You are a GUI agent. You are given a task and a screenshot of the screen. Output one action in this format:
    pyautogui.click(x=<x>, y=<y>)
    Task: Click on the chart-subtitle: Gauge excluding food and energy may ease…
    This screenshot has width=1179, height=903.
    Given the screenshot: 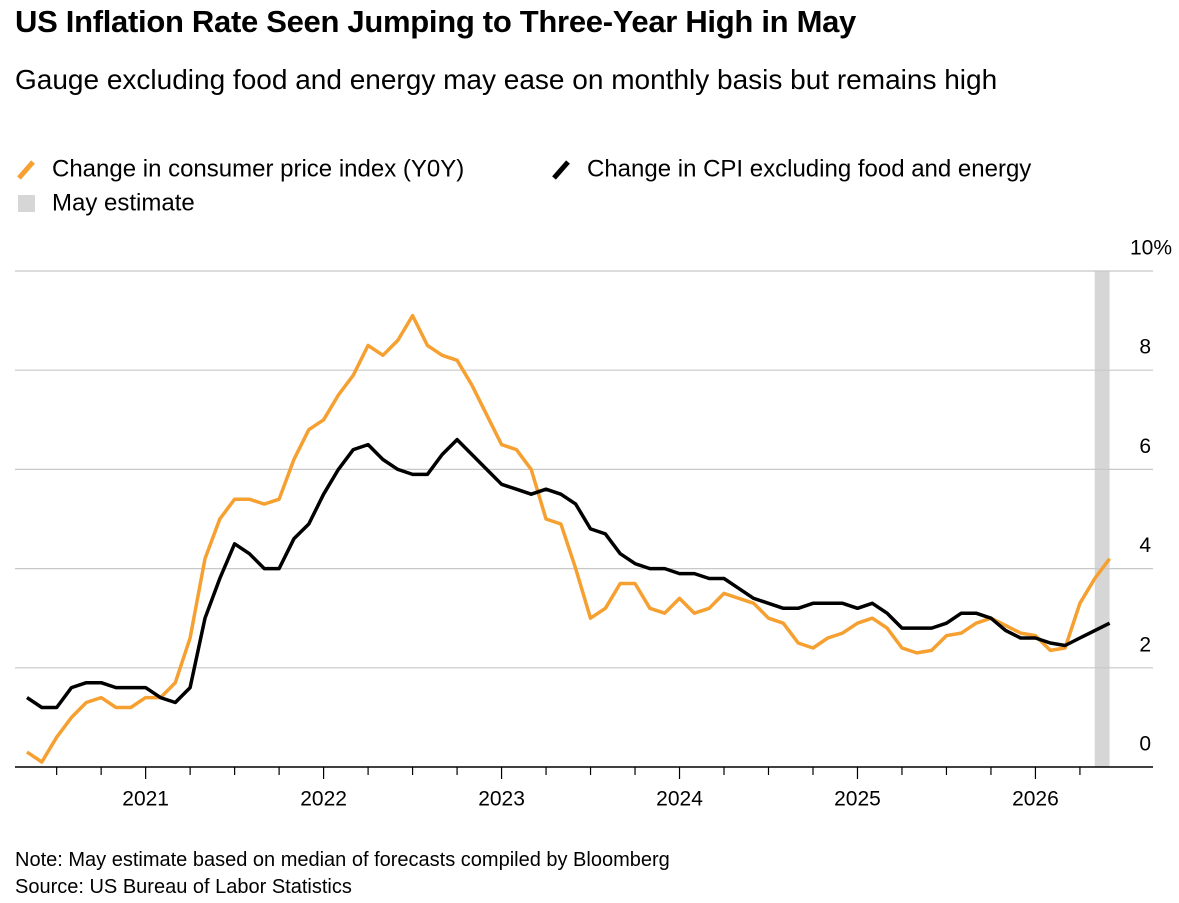 What is the action you would take?
    pyautogui.click(x=506, y=79)
    